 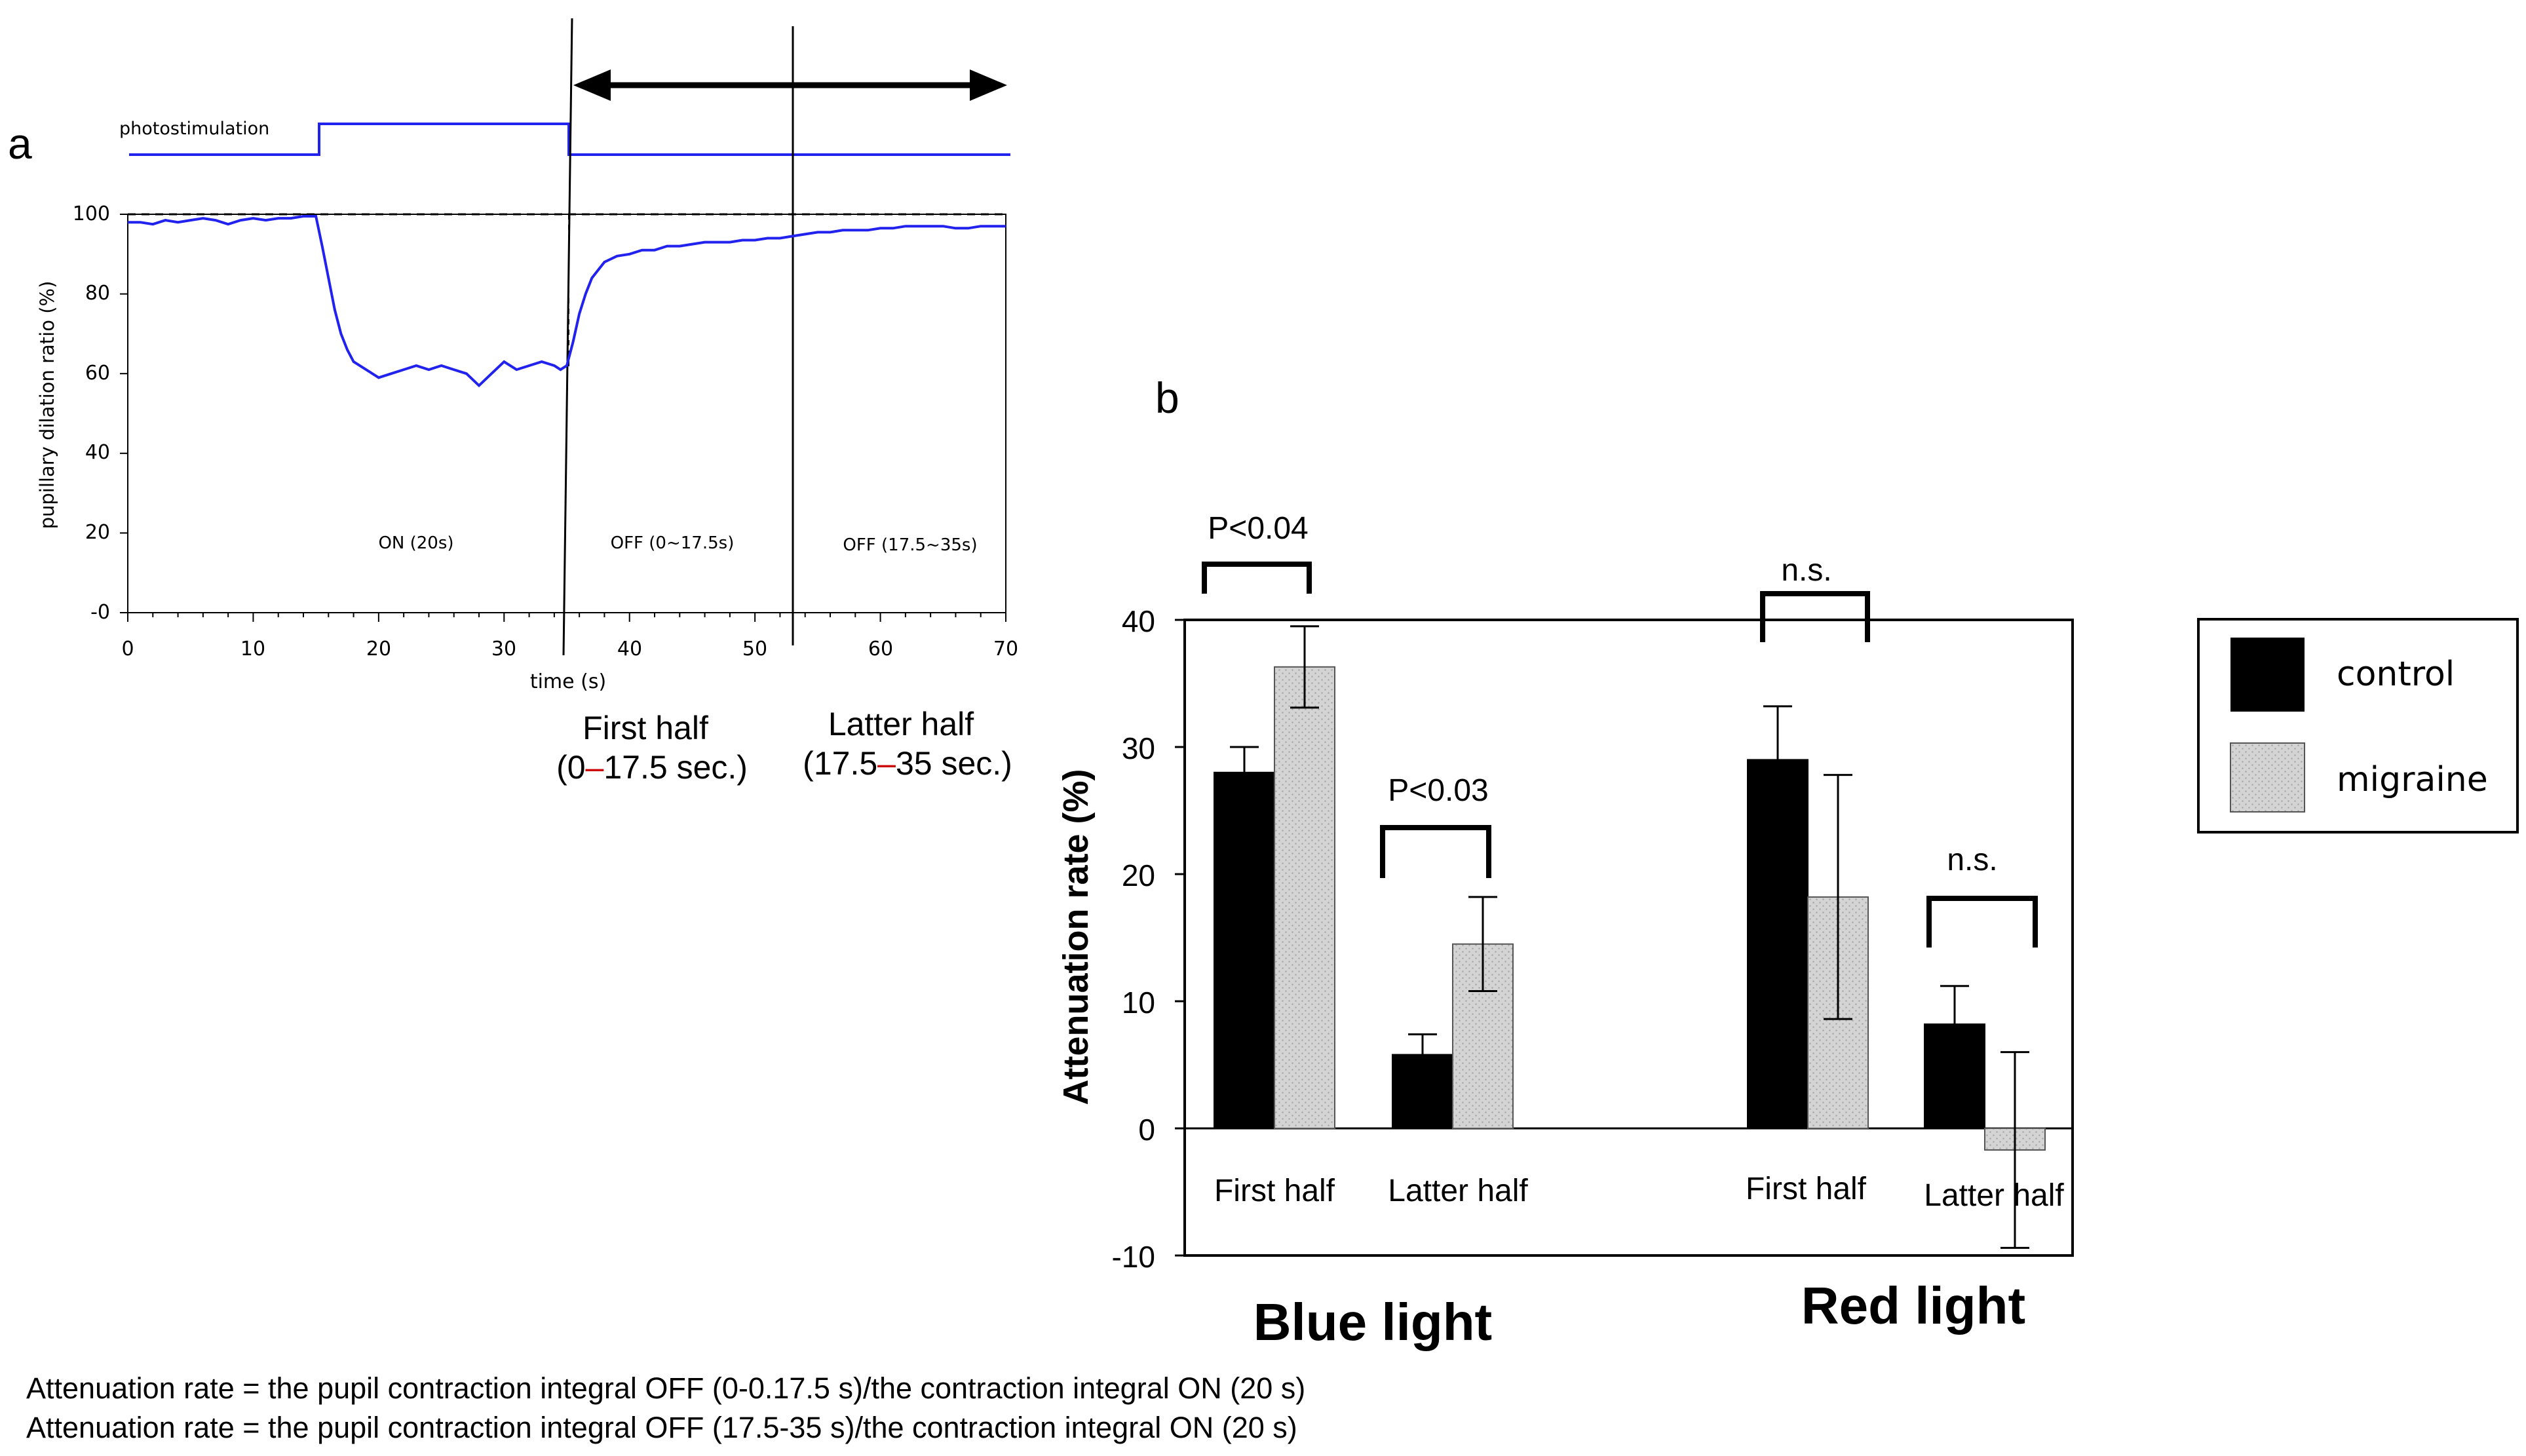 I want to click on b-ytick: -10, so click(x=1133, y=1257).